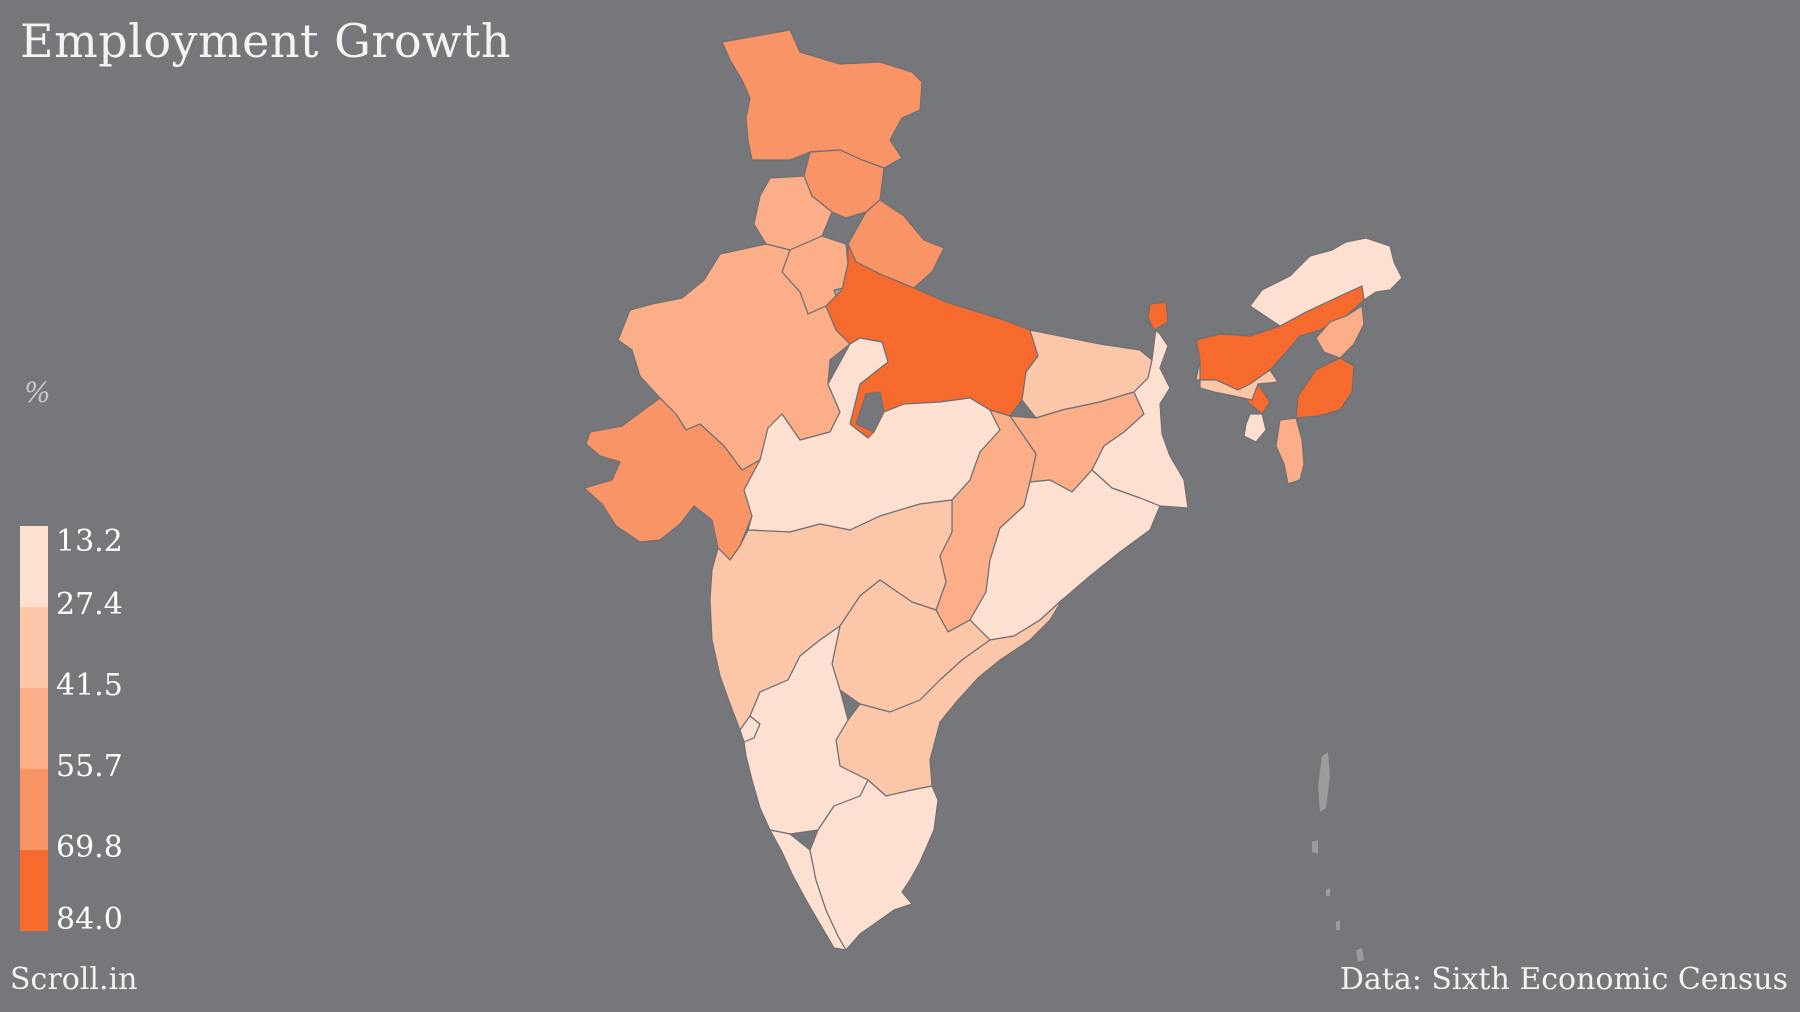 The width and height of the screenshot is (1800, 1012). What do you see at coordinates (37, 392) in the screenshot?
I see `legend-unit: %` at bounding box center [37, 392].